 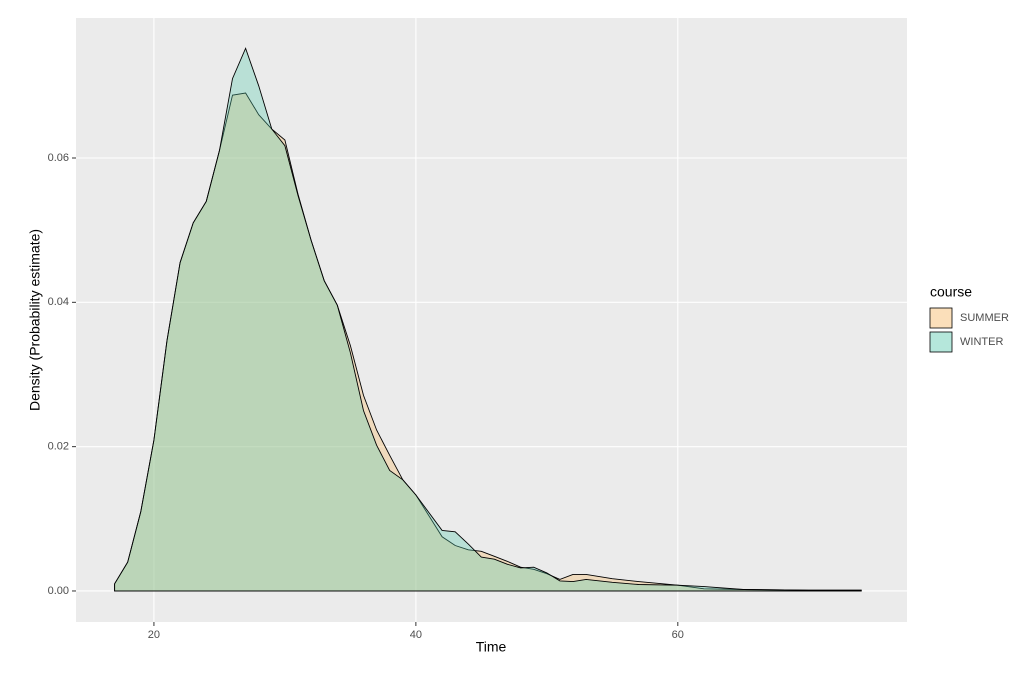 What do you see at coordinates (35, 320) in the screenshot?
I see `y-axis-title: Density (Probability estimate)` at bounding box center [35, 320].